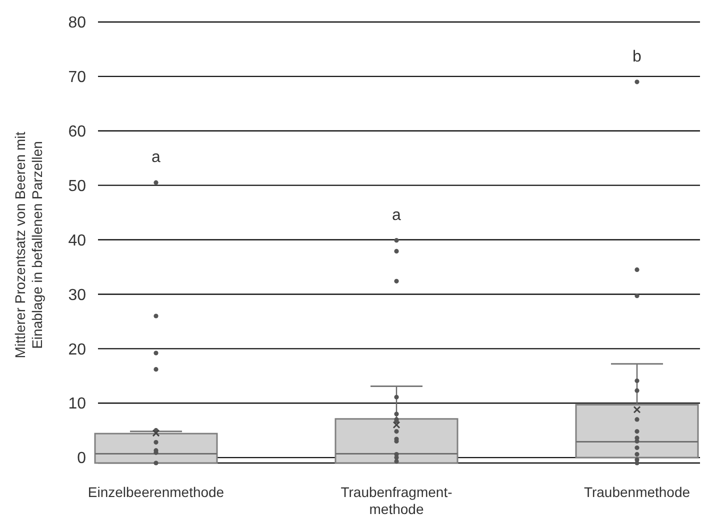 The width and height of the screenshot is (726, 532). Describe the element at coordinates (77, 23) in the screenshot. I see `y-tick-label: 80` at that location.